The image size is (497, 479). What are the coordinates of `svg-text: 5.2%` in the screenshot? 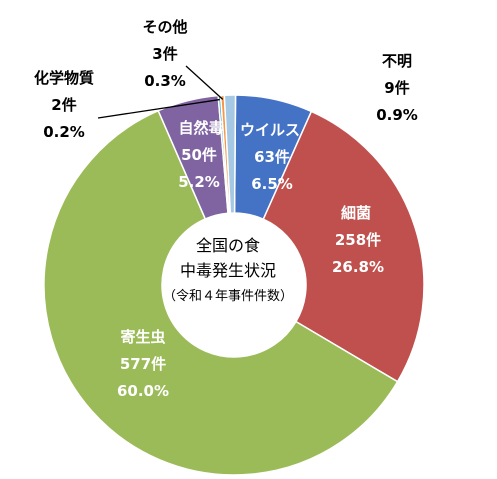 It's located at (199, 182).